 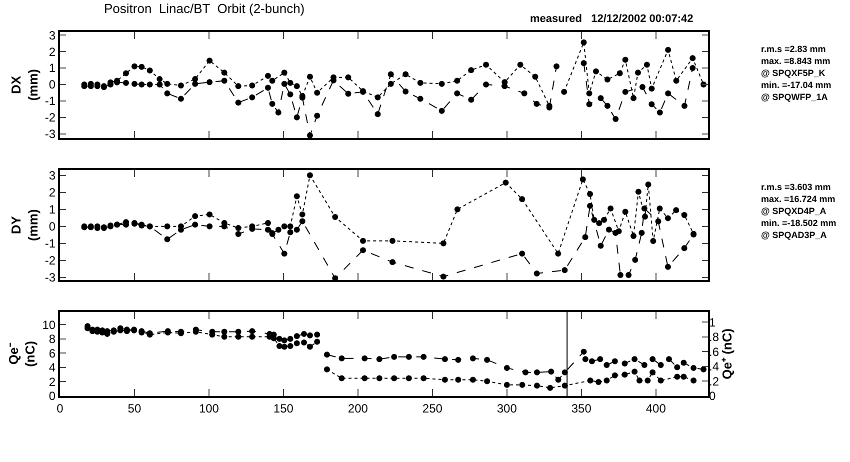 I want to click on x-tick-label: 250, so click(x=432, y=408).